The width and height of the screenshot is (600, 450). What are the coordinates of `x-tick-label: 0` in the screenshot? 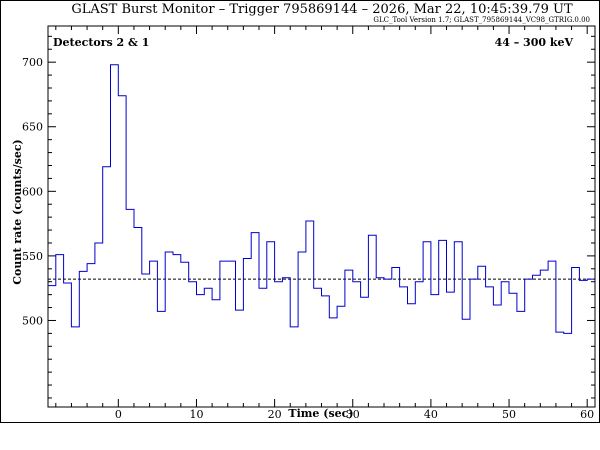 It's located at (118, 414).